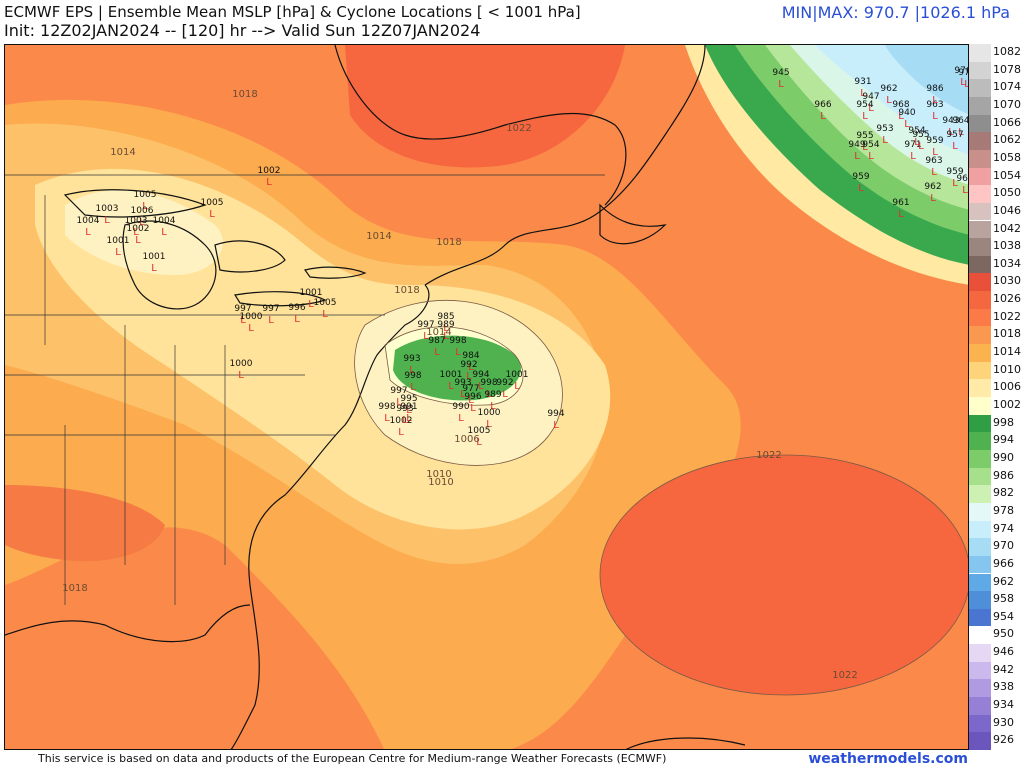  I want to click on colorbar-entry: 986, so click(996, 476).